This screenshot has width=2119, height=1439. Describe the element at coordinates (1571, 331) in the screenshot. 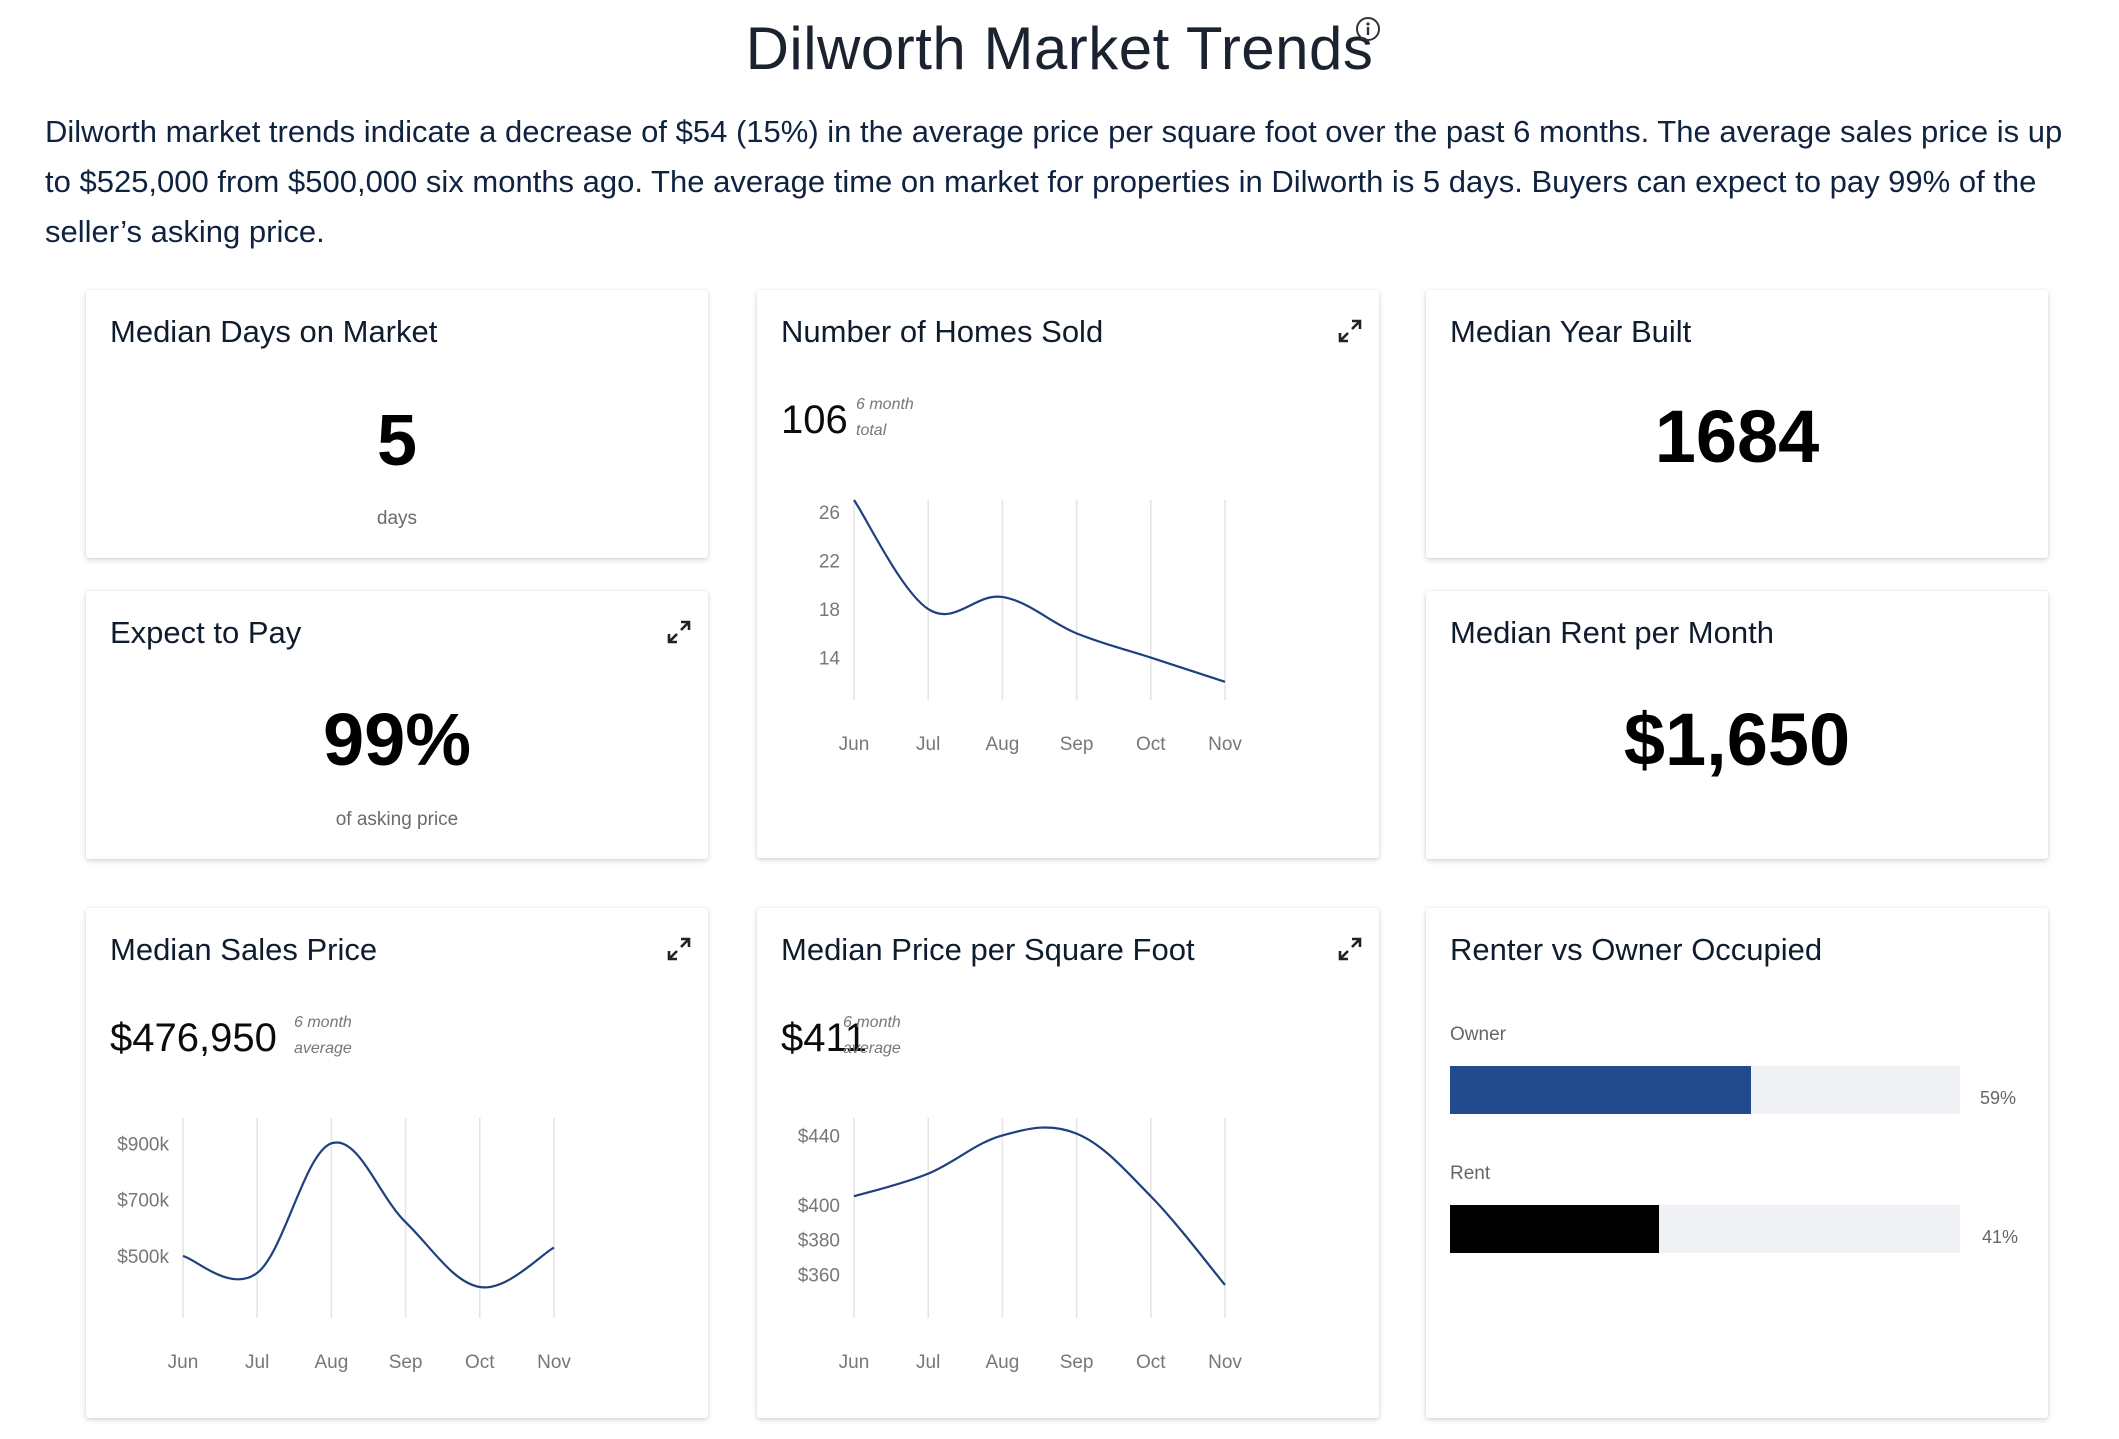

I see `card-title: Median Year Built` at that location.